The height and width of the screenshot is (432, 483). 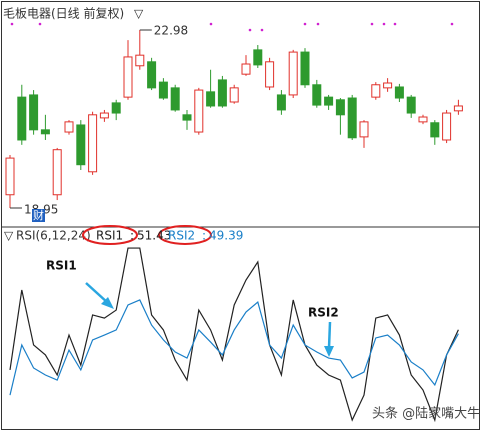 I want to click on menu-icon: ▽, so click(x=139, y=14).